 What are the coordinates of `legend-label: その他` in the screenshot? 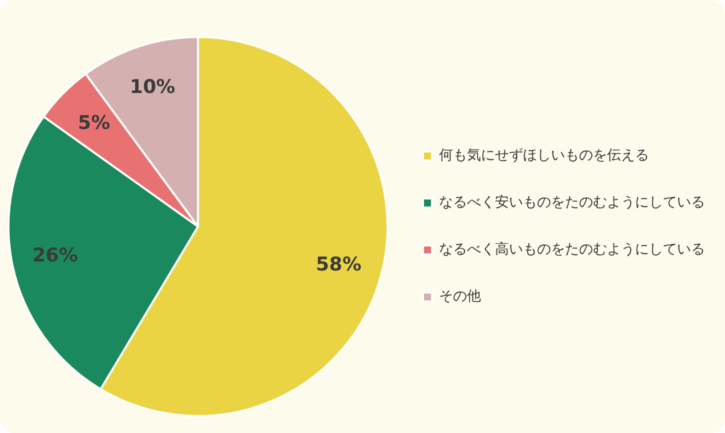 It's located at (460, 296).